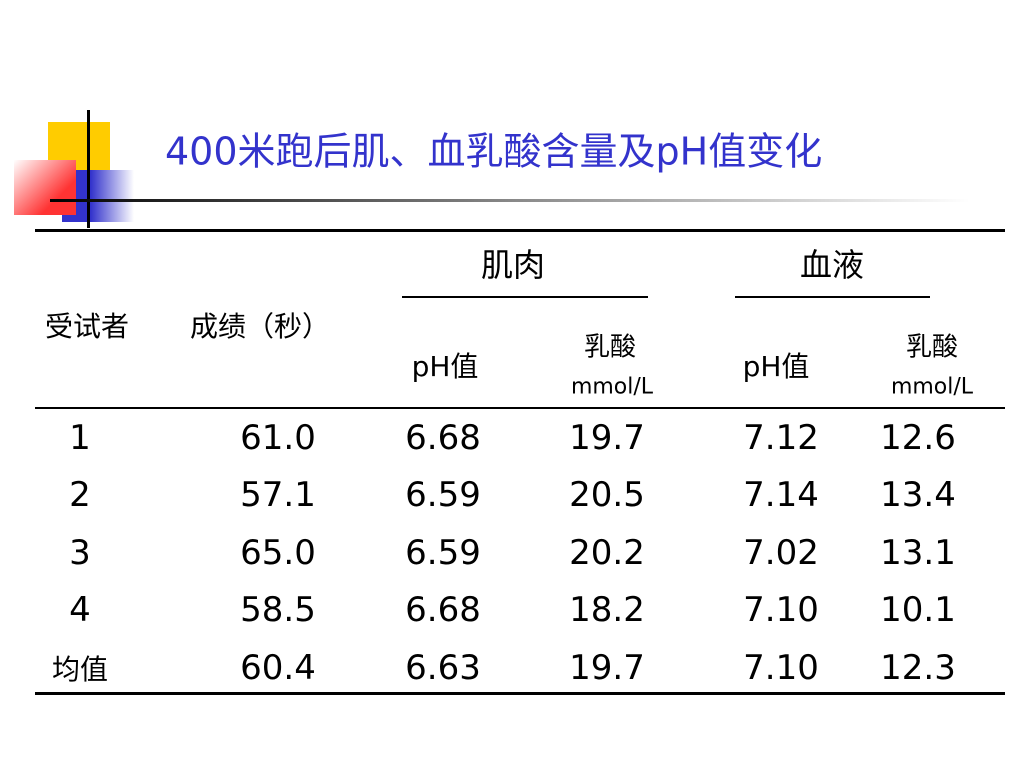 This screenshot has width=1024, height=768. Describe the element at coordinates (80, 669) in the screenshot. I see `table-cell: 均值` at that location.